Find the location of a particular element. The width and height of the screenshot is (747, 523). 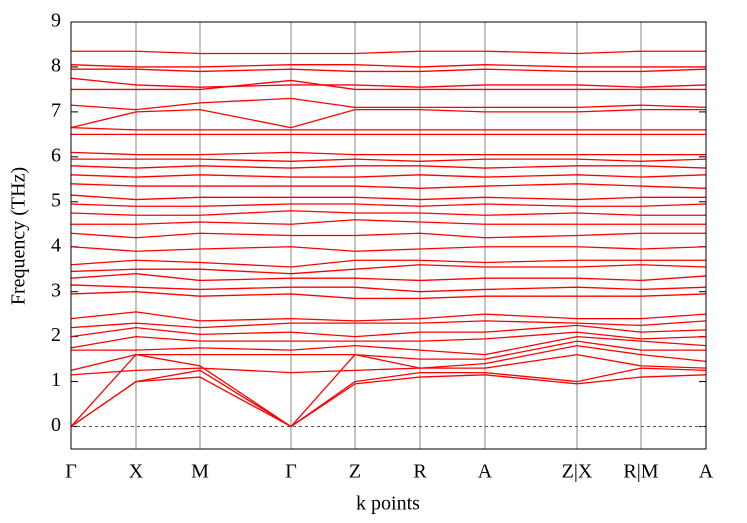

y-tick-label: 4 is located at coordinates (56, 245).